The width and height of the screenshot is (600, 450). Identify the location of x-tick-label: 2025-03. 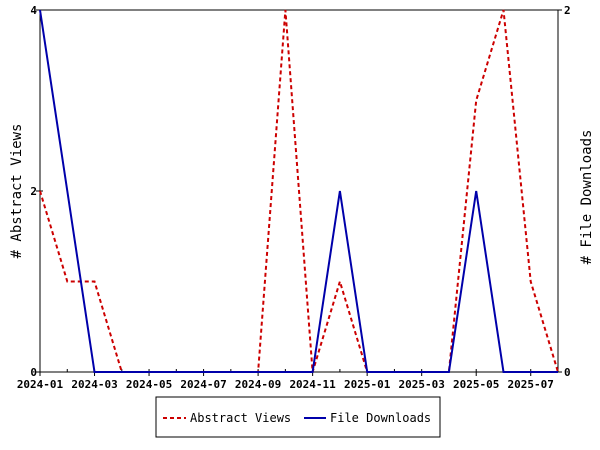
(422, 384).